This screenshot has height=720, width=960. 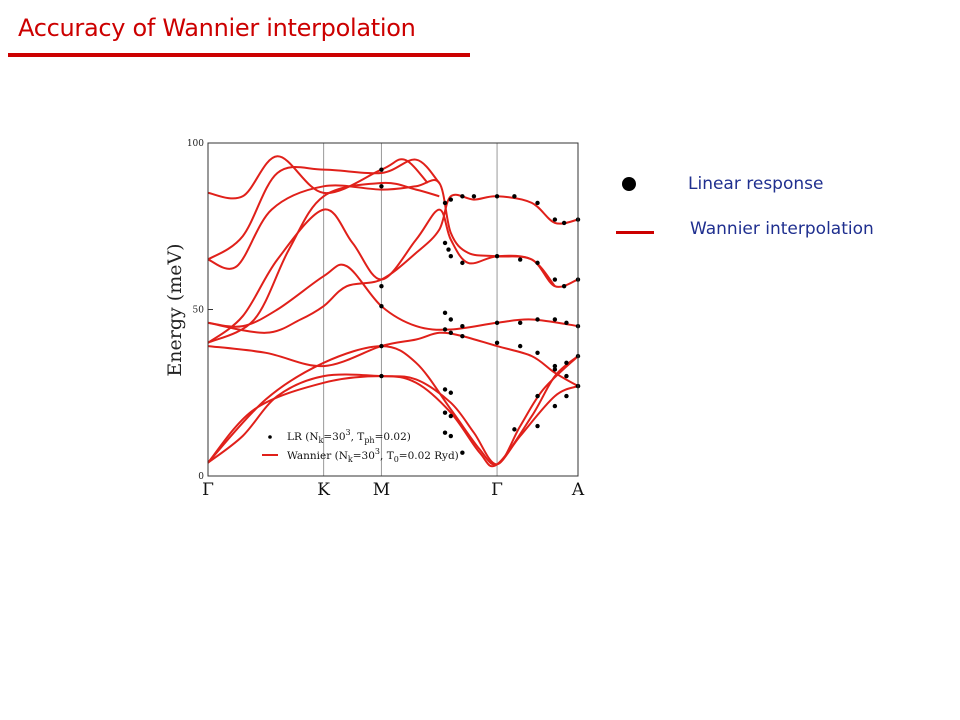 What do you see at coordinates (270, 437) in the screenshot?
I see `inner-legend-dot` at bounding box center [270, 437].